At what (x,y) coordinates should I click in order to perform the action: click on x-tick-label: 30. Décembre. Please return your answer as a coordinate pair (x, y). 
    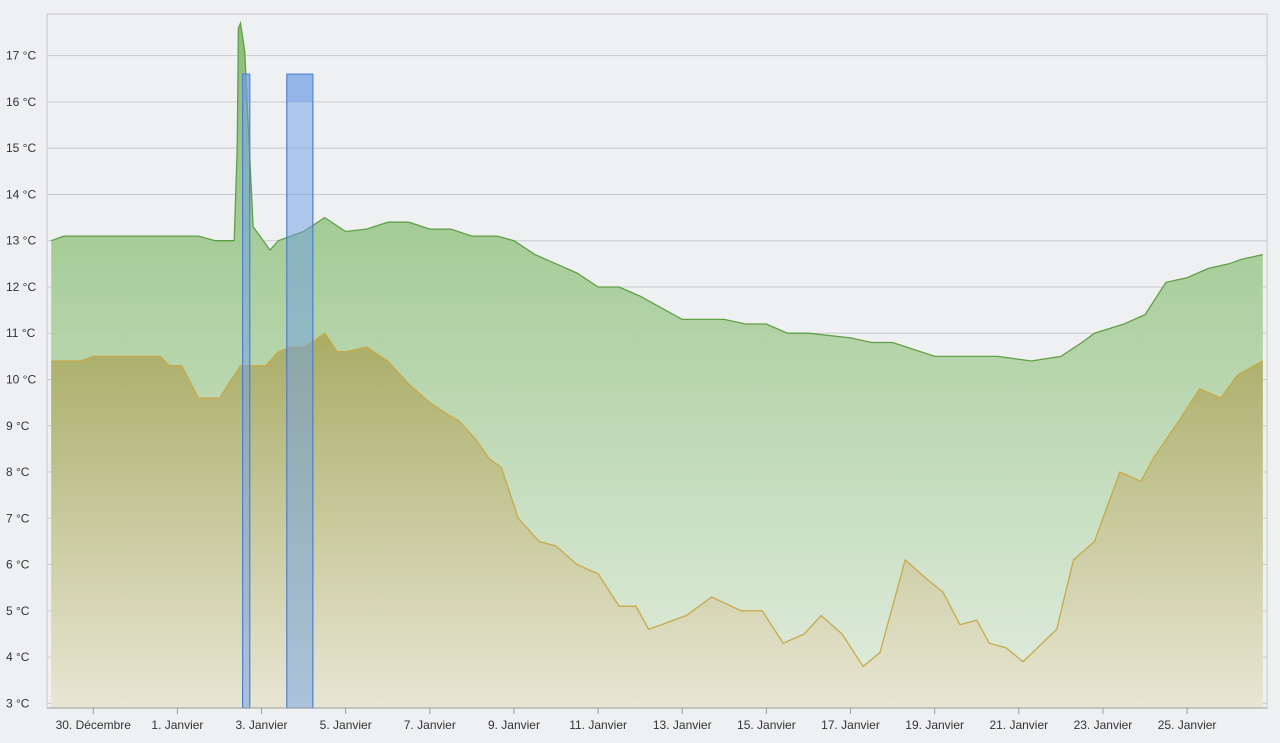
    Looking at the image, I should click on (94, 725).